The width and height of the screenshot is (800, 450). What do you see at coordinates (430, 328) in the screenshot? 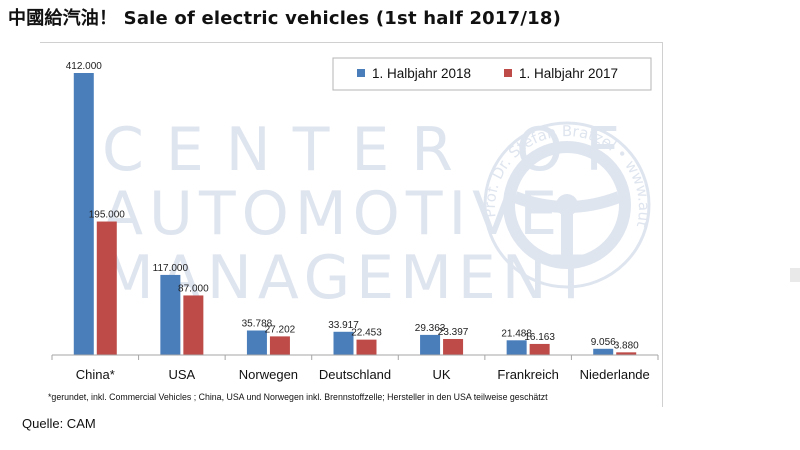
I see `data-label: 29.363` at bounding box center [430, 328].